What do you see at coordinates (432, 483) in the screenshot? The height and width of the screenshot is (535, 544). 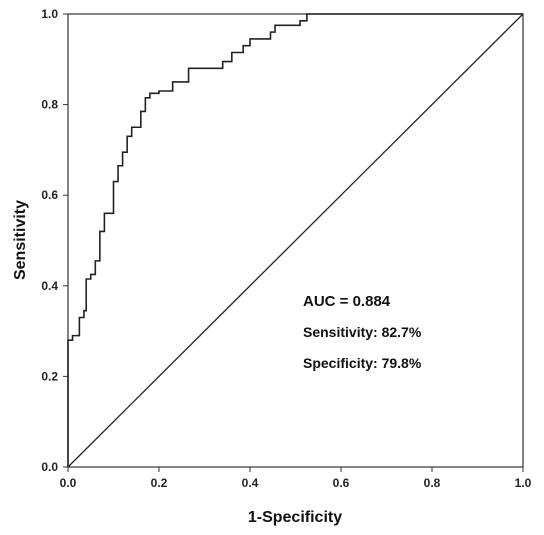 I see `x-tick-label: 0.8` at bounding box center [432, 483].